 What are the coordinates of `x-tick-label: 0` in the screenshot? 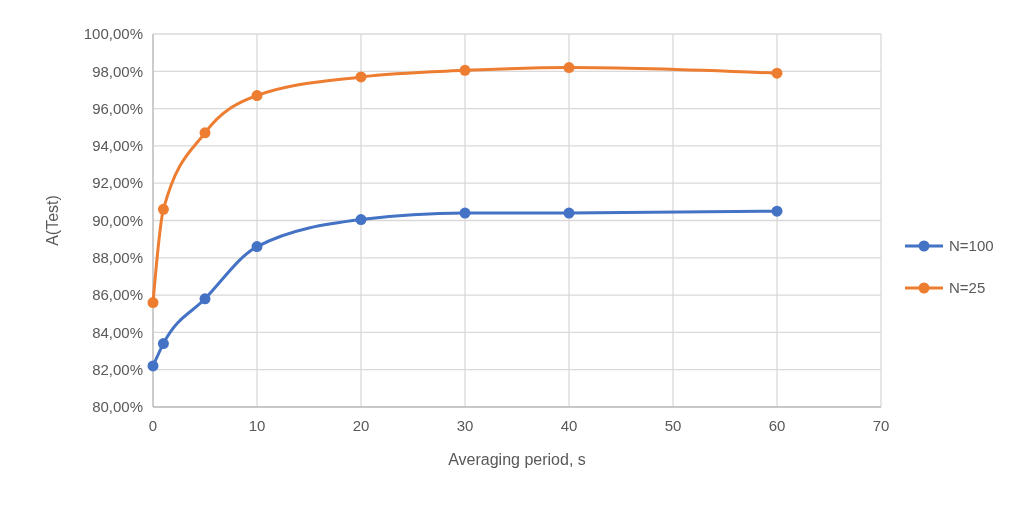 It's located at (153, 425).